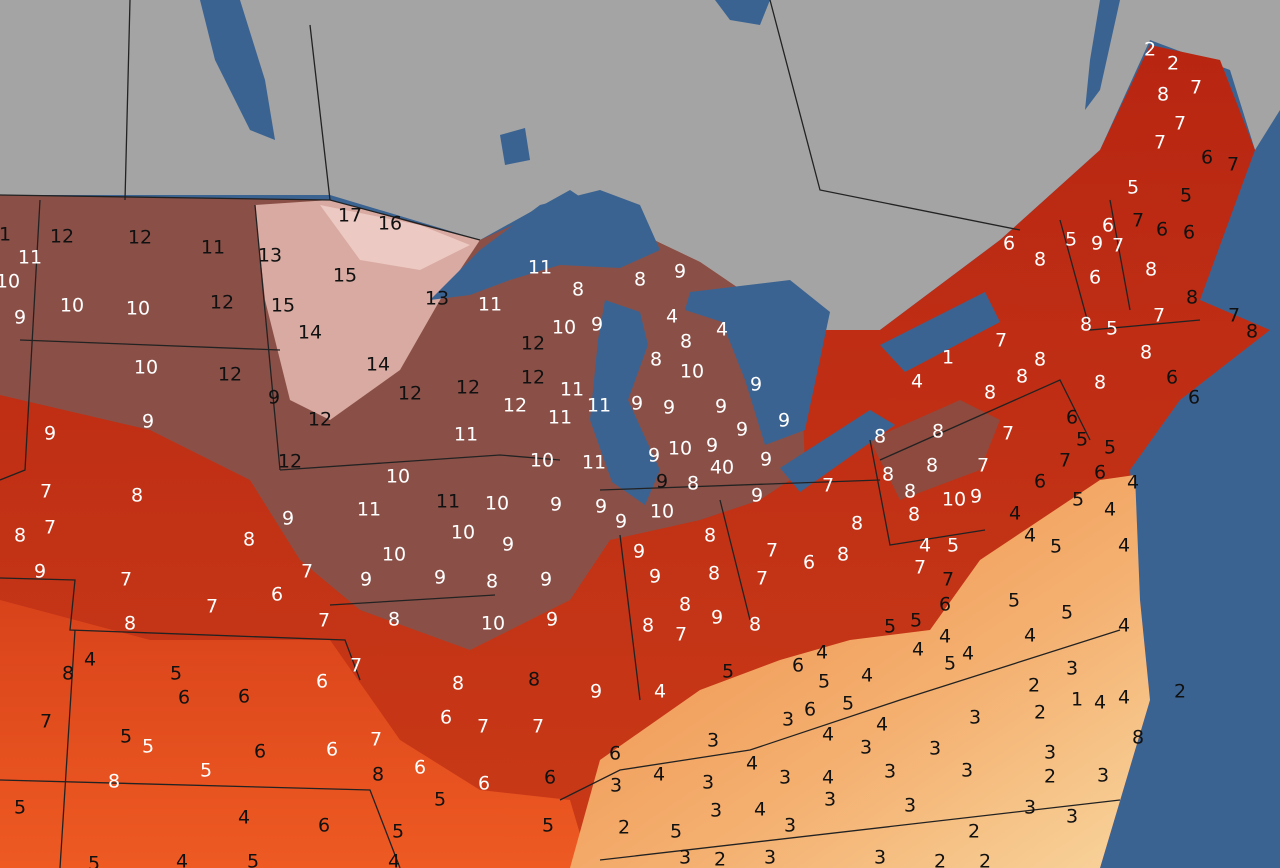 This screenshot has height=868, width=1280. Describe the element at coordinates (545, 245) in the screenshot. I see `lake-superior` at that location.